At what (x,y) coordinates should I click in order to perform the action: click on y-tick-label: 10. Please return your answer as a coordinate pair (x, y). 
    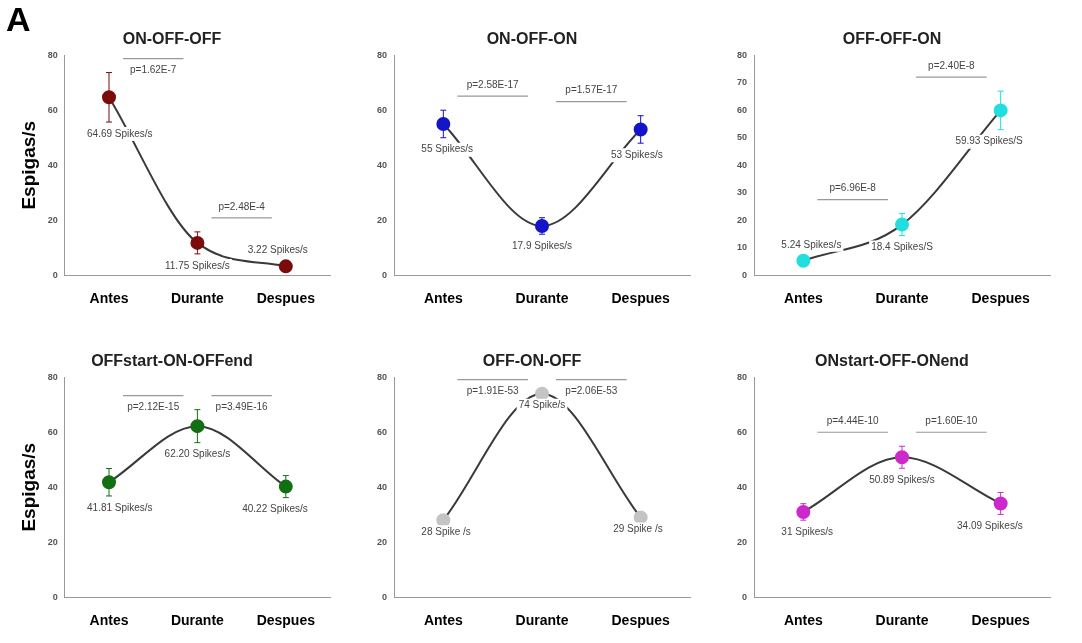
    Looking at the image, I should click on (742, 247).